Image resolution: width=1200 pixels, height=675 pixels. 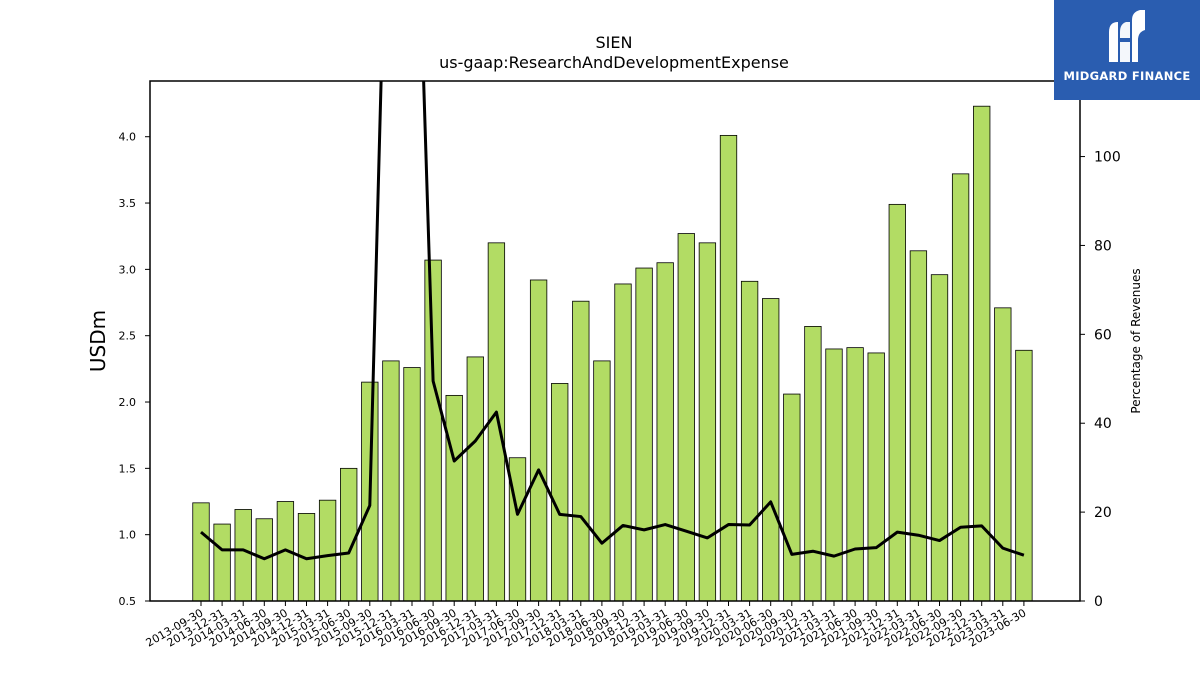 What do you see at coordinates (1103, 513) in the screenshot?
I see `right-tick-label: 20` at bounding box center [1103, 513].